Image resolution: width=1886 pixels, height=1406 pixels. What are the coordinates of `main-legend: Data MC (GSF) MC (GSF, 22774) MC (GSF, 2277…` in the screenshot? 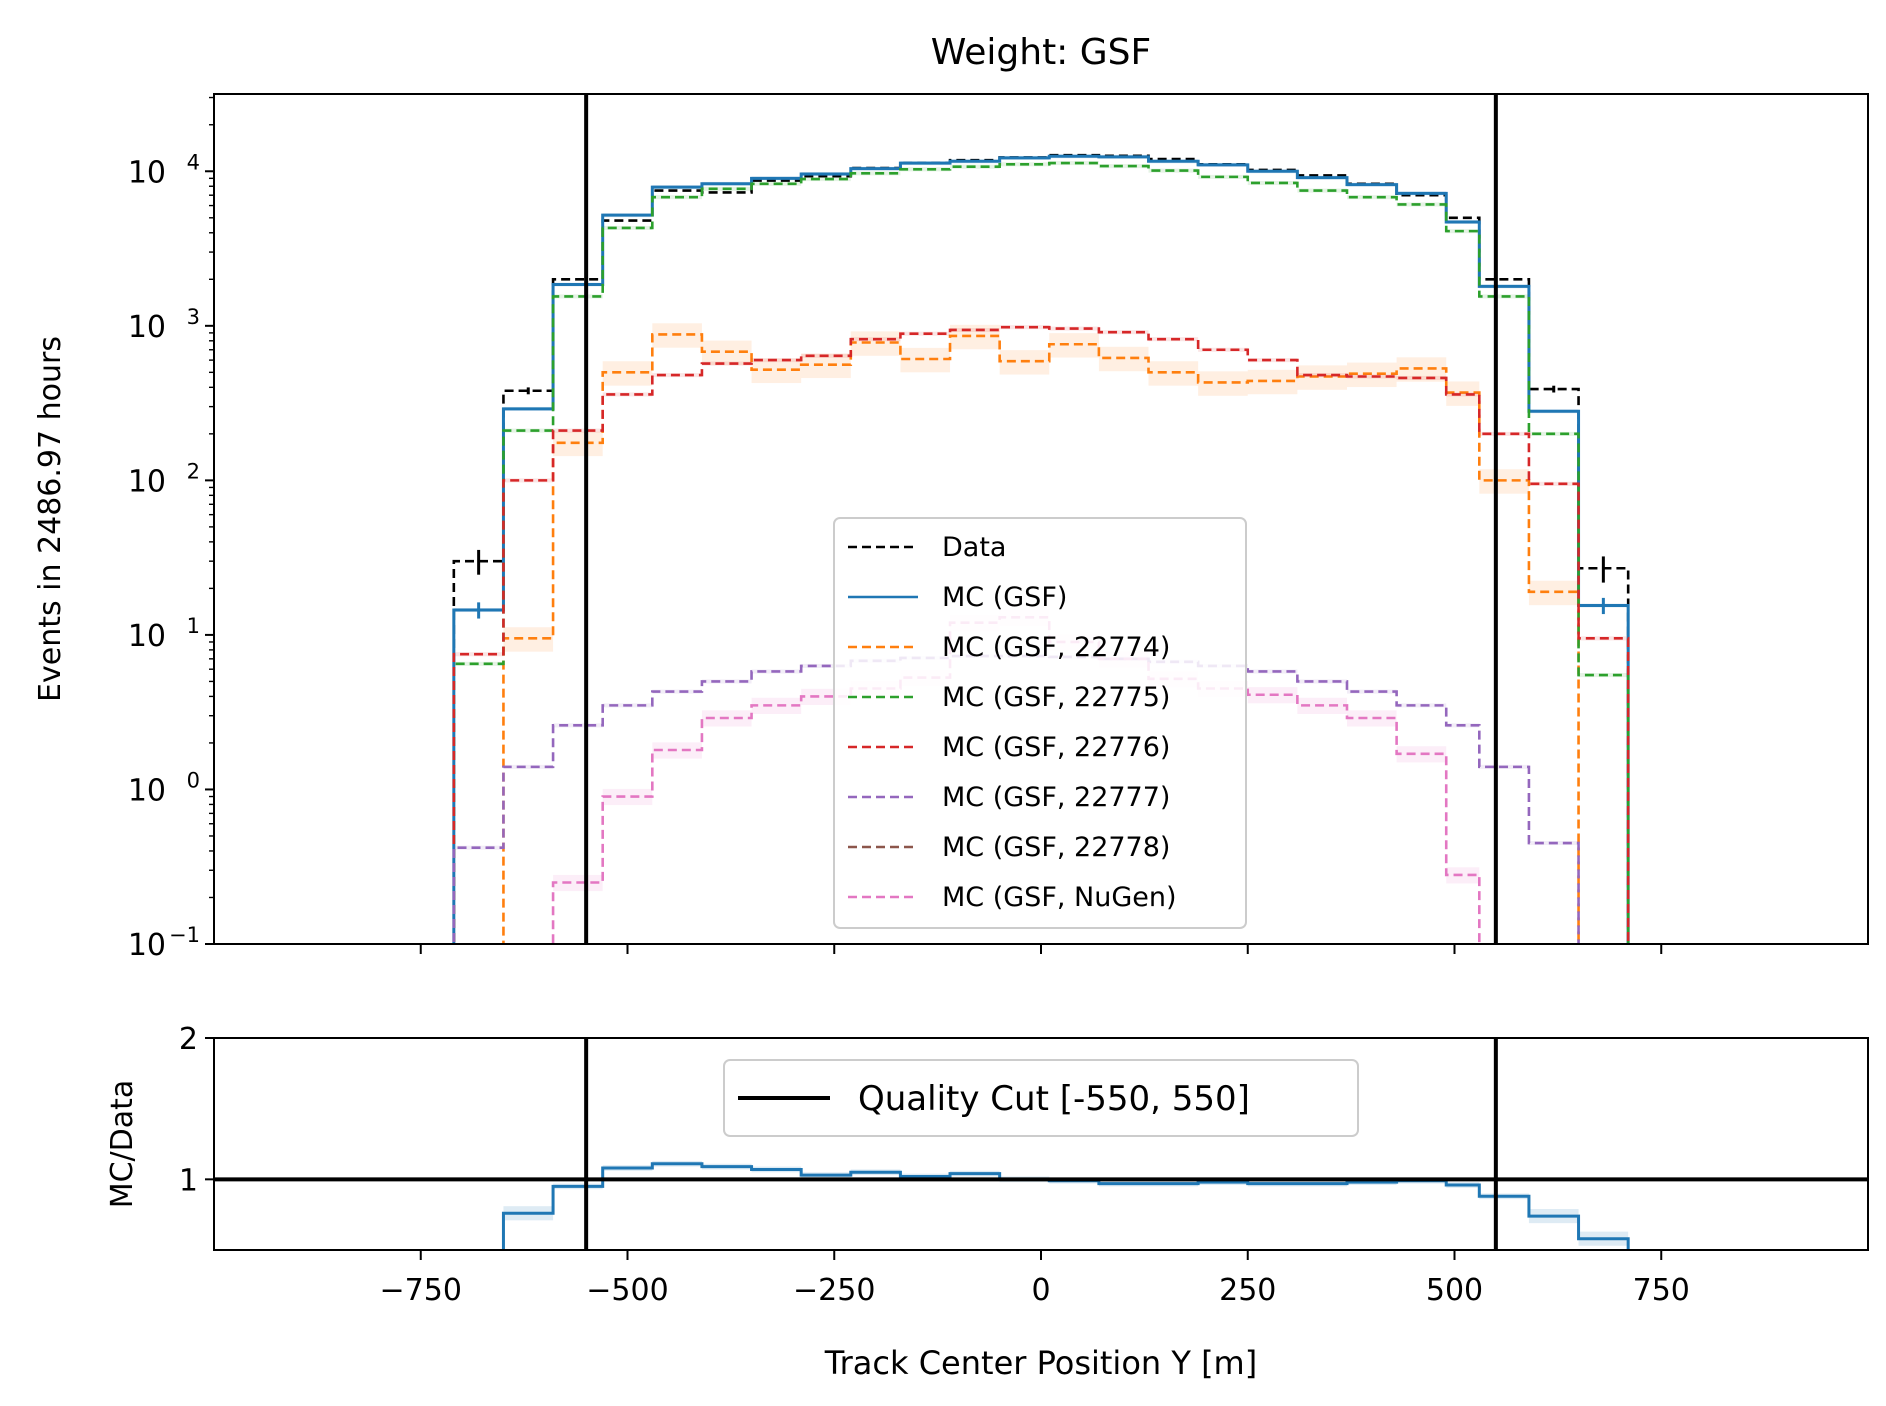 It's located at (1040, 723).